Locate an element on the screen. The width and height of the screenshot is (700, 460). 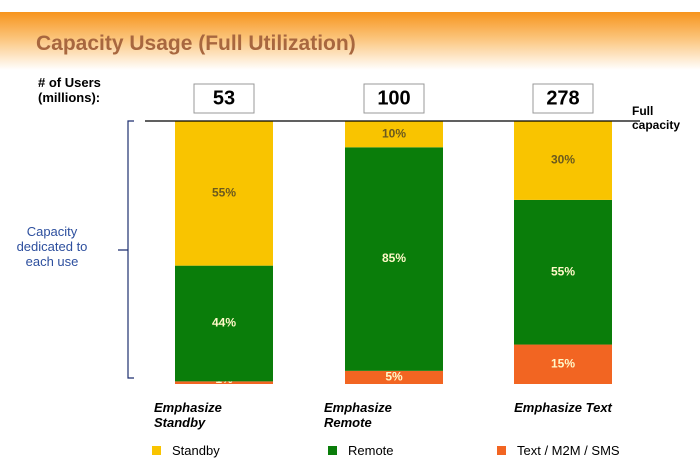
bracket is located at coordinates (126, 249).